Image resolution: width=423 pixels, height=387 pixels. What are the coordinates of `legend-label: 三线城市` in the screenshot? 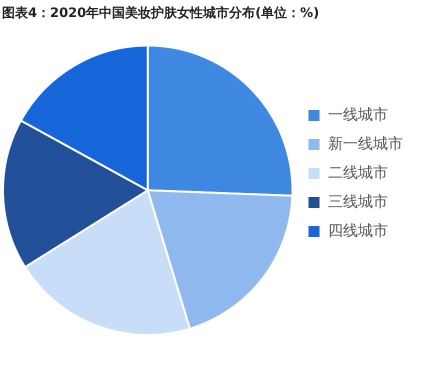 It's located at (358, 201).